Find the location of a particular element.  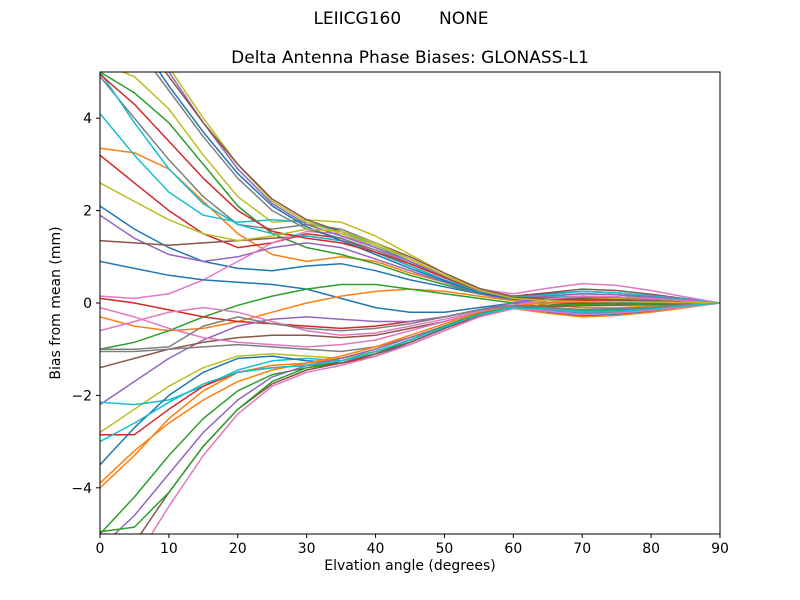

figure-suptitle: LEIICG160 NONE is located at coordinates (401, 19).